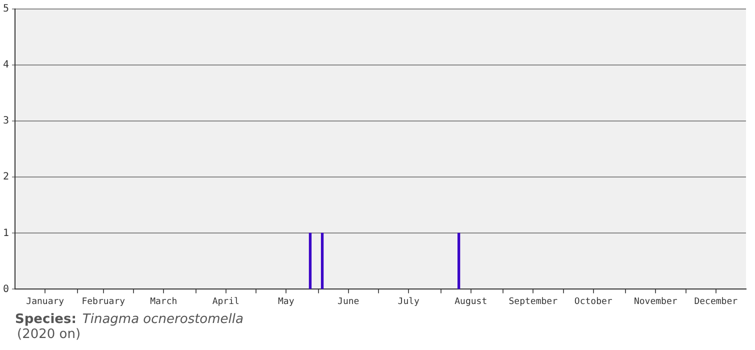  What do you see at coordinates (6, 233) in the screenshot?
I see `y-tick-label: 1` at bounding box center [6, 233].